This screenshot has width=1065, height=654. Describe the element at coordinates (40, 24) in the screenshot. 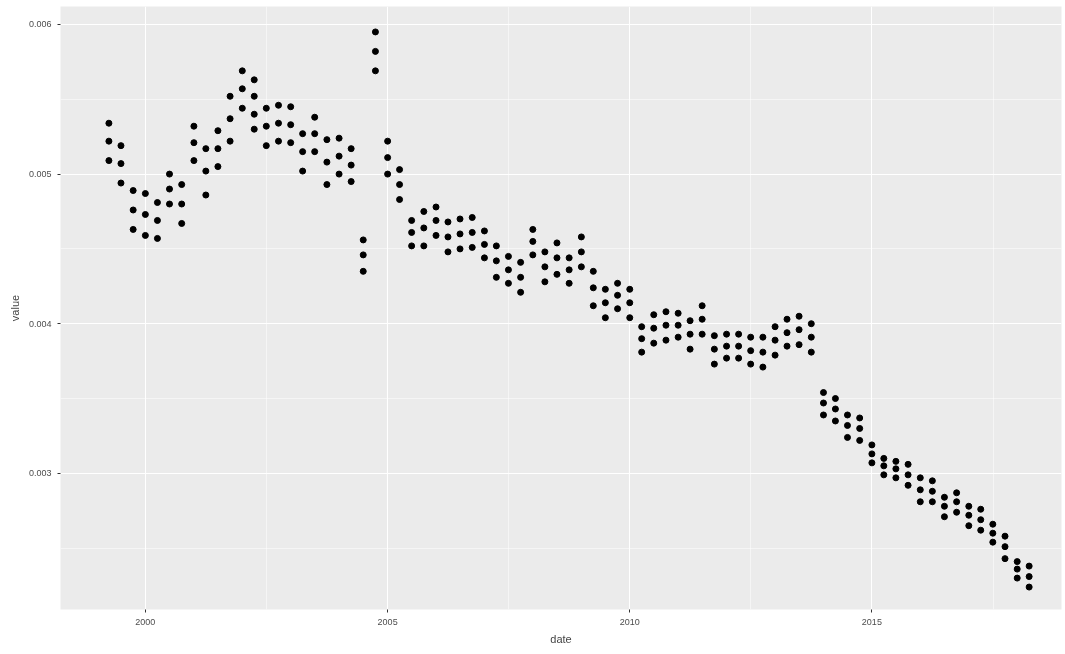

I see `y-tick-label: 0.006` at that location.